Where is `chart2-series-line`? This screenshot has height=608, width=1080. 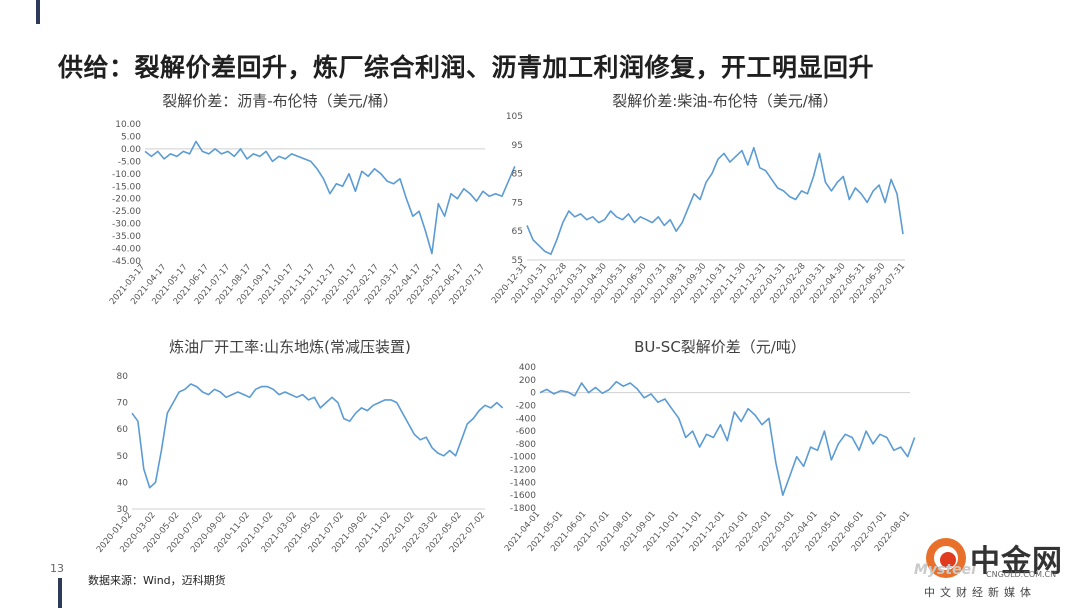 chart2-series-line is located at coordinates (715, 200).